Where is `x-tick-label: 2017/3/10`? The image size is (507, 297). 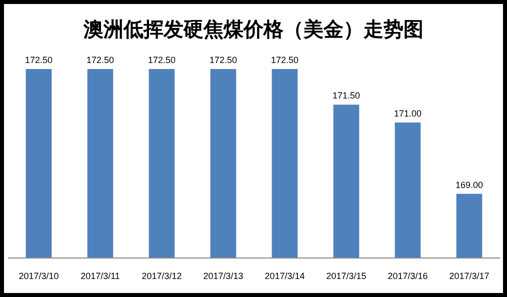
x-tick-label: 2017/3/10 is located at coordinates (38, 276).